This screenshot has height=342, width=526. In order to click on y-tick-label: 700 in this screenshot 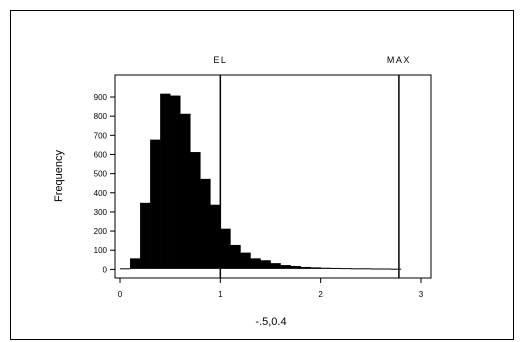, I will do `click(101, 135)`.